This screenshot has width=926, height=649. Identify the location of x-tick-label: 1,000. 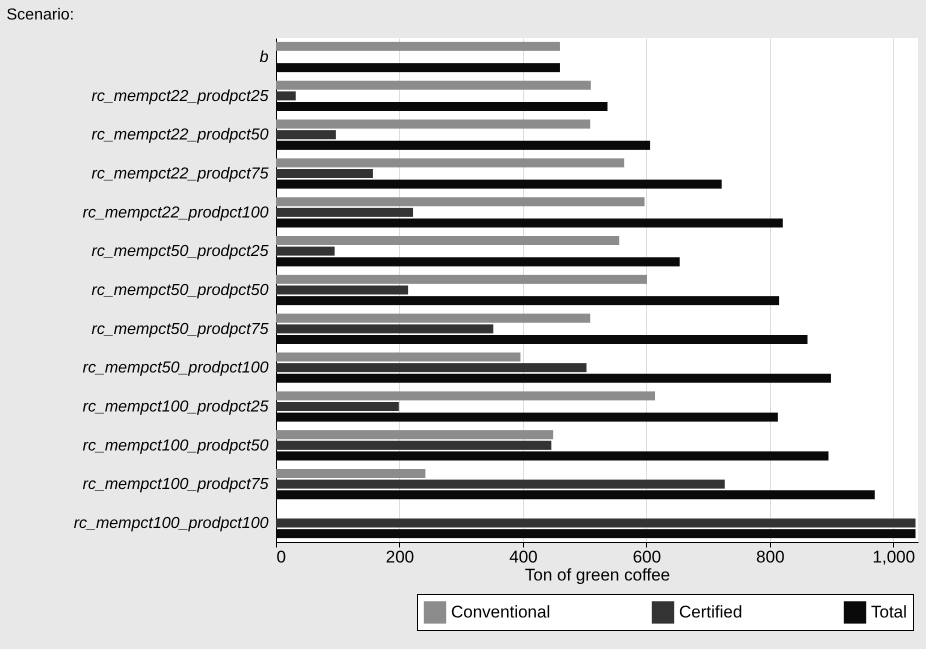
(894, 557).